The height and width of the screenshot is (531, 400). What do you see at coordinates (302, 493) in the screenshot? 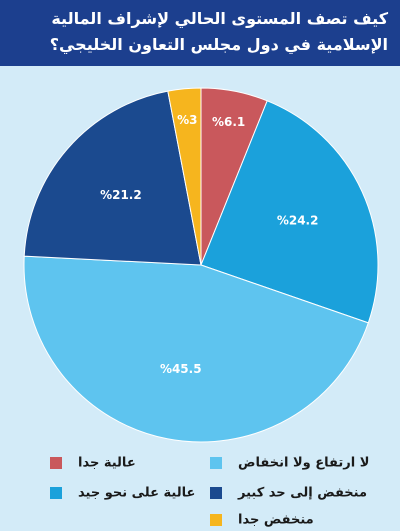
I see `legend-label: منخفض إلى حد كبير` at bounding box center [302, 493].